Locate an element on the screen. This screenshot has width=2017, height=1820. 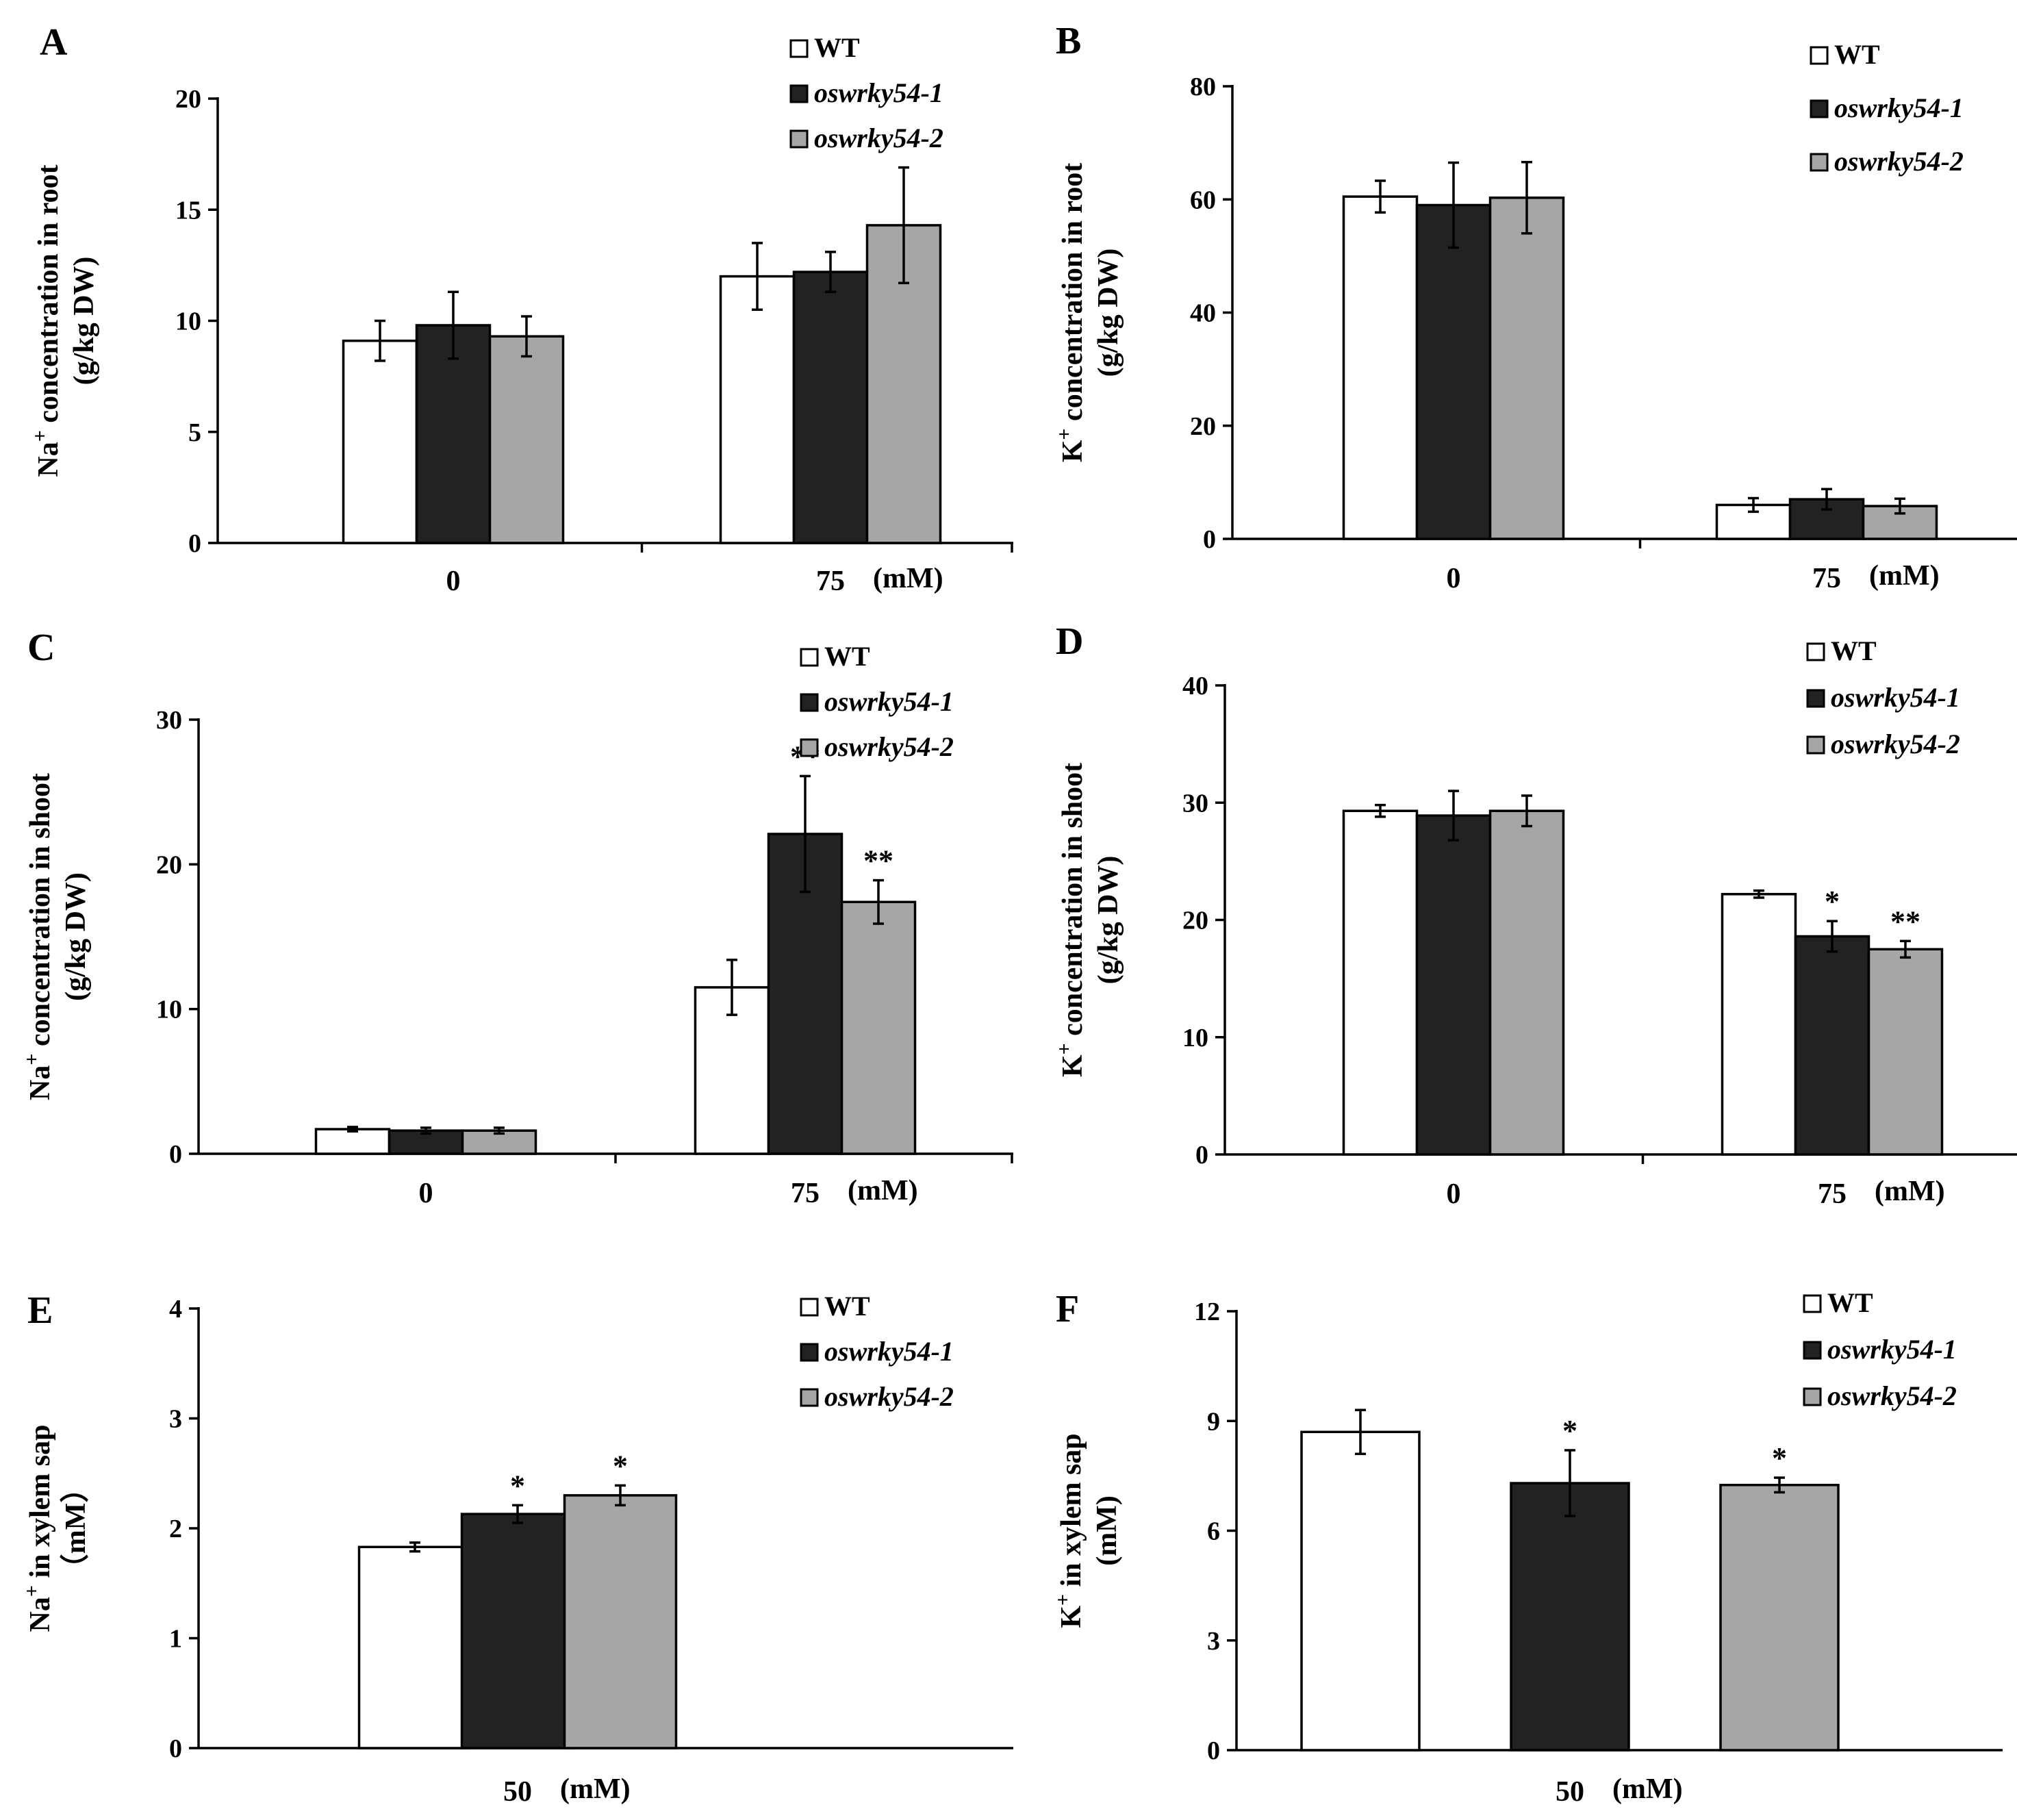
y-axis-label: K+ concentration in shoot is located at coordinates (1071, 920).